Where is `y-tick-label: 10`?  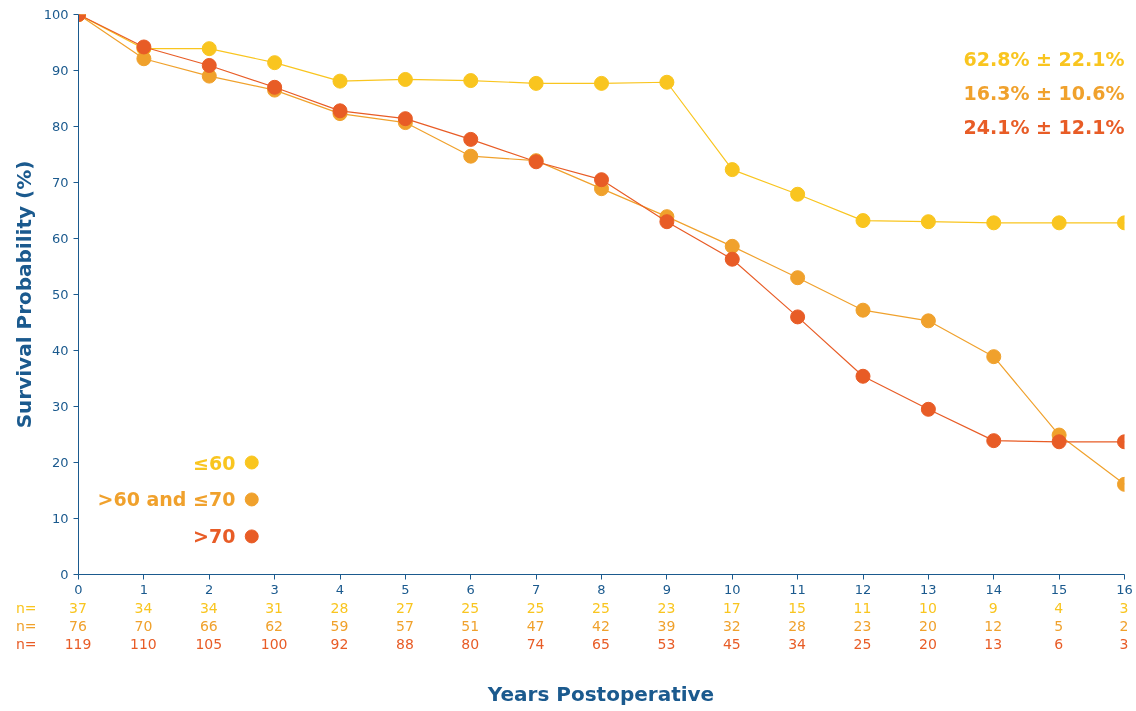
y-tick-label: 10 is located at coordinates (60, 518).